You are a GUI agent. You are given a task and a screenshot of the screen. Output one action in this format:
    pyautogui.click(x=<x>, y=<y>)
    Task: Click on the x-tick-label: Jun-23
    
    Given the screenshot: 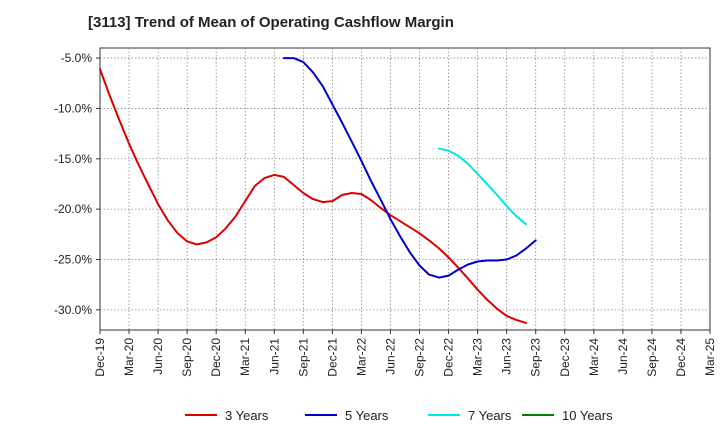 What is the action you would take?
    pyautogui.click(x=507, y=356)
    